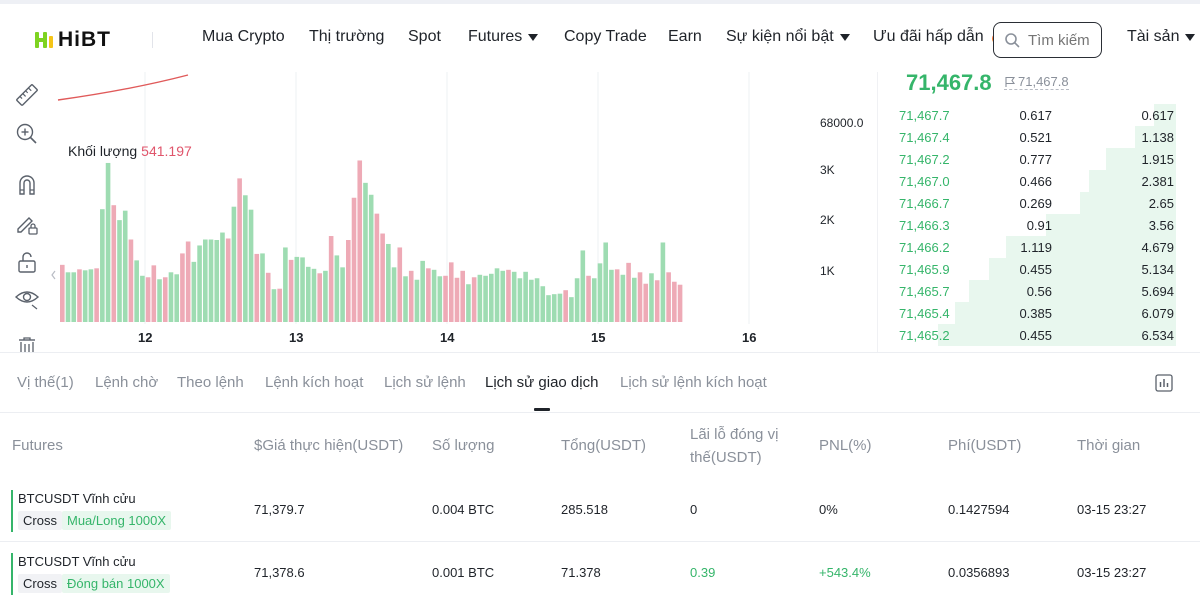 The image size is (1200, 603). I want to click on orderbook-row: 71,466.7 0.269 2.65, so click(1028, 203).